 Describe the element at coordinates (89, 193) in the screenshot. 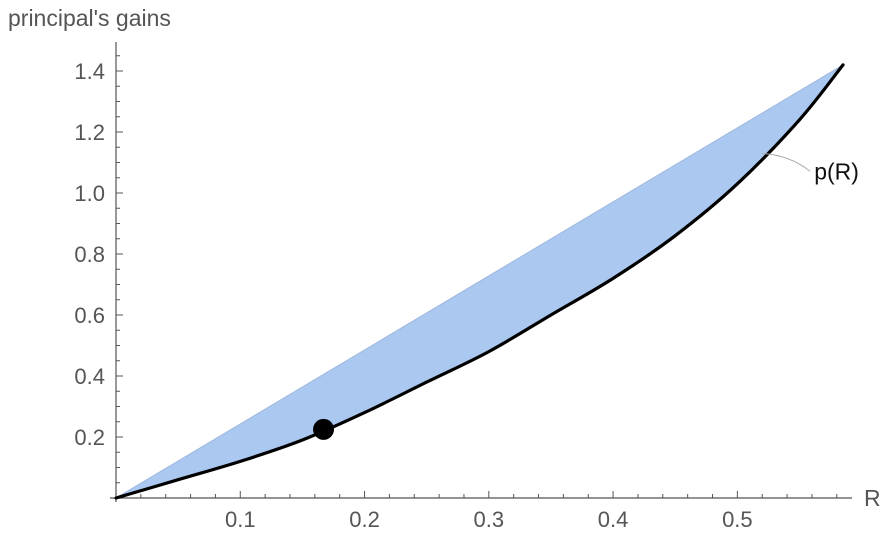

I see `y-tick-label: 1.0` at that location.